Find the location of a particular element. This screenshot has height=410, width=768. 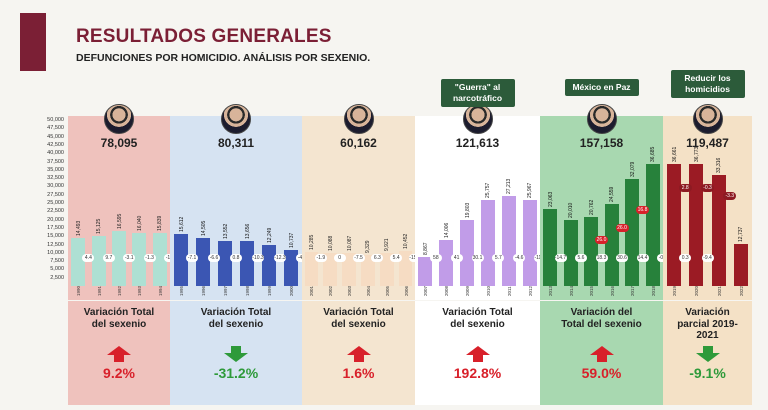

summary-panel: Variación del Total del sexenio 59.0% is located at coordinates (601, 353).